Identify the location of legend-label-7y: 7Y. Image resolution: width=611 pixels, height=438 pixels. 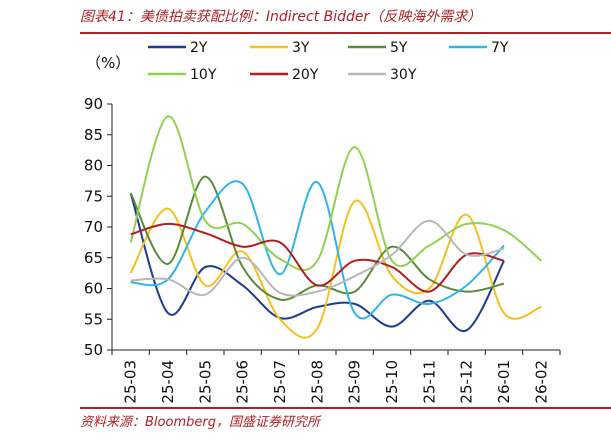
(500, 48).